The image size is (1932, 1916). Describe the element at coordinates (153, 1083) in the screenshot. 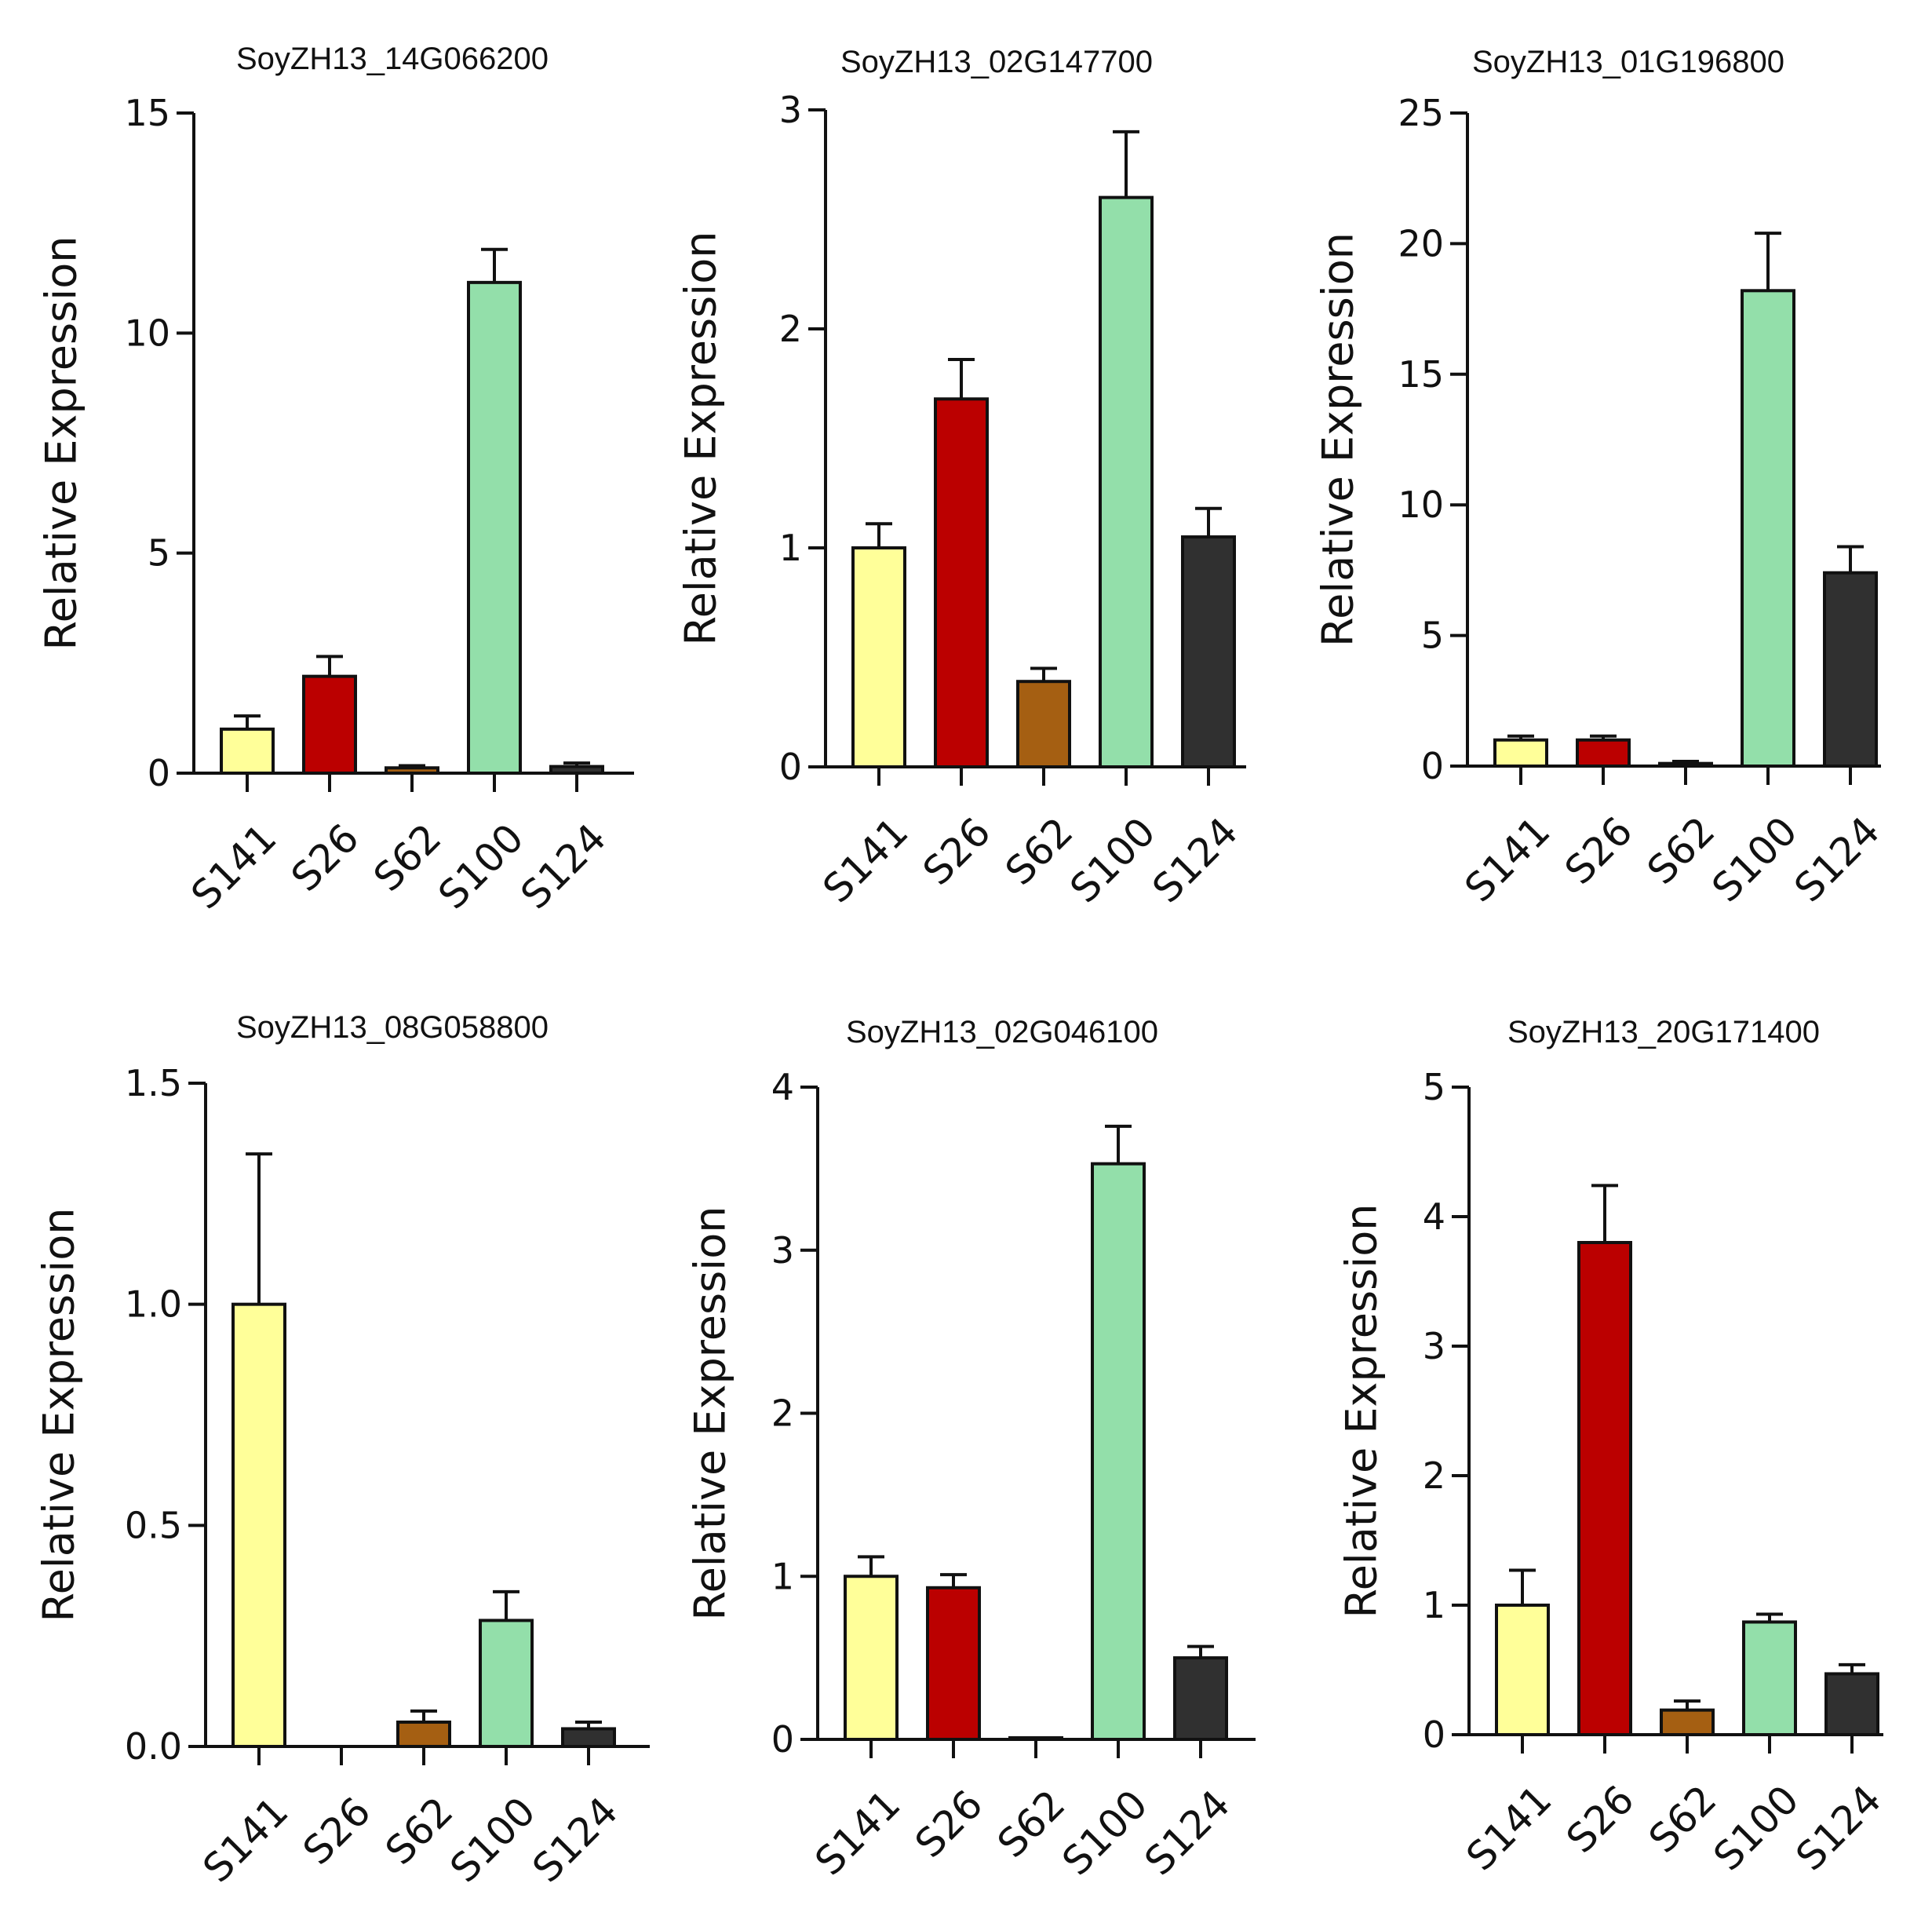

I see `y-tick-label: 1.5` at that location.